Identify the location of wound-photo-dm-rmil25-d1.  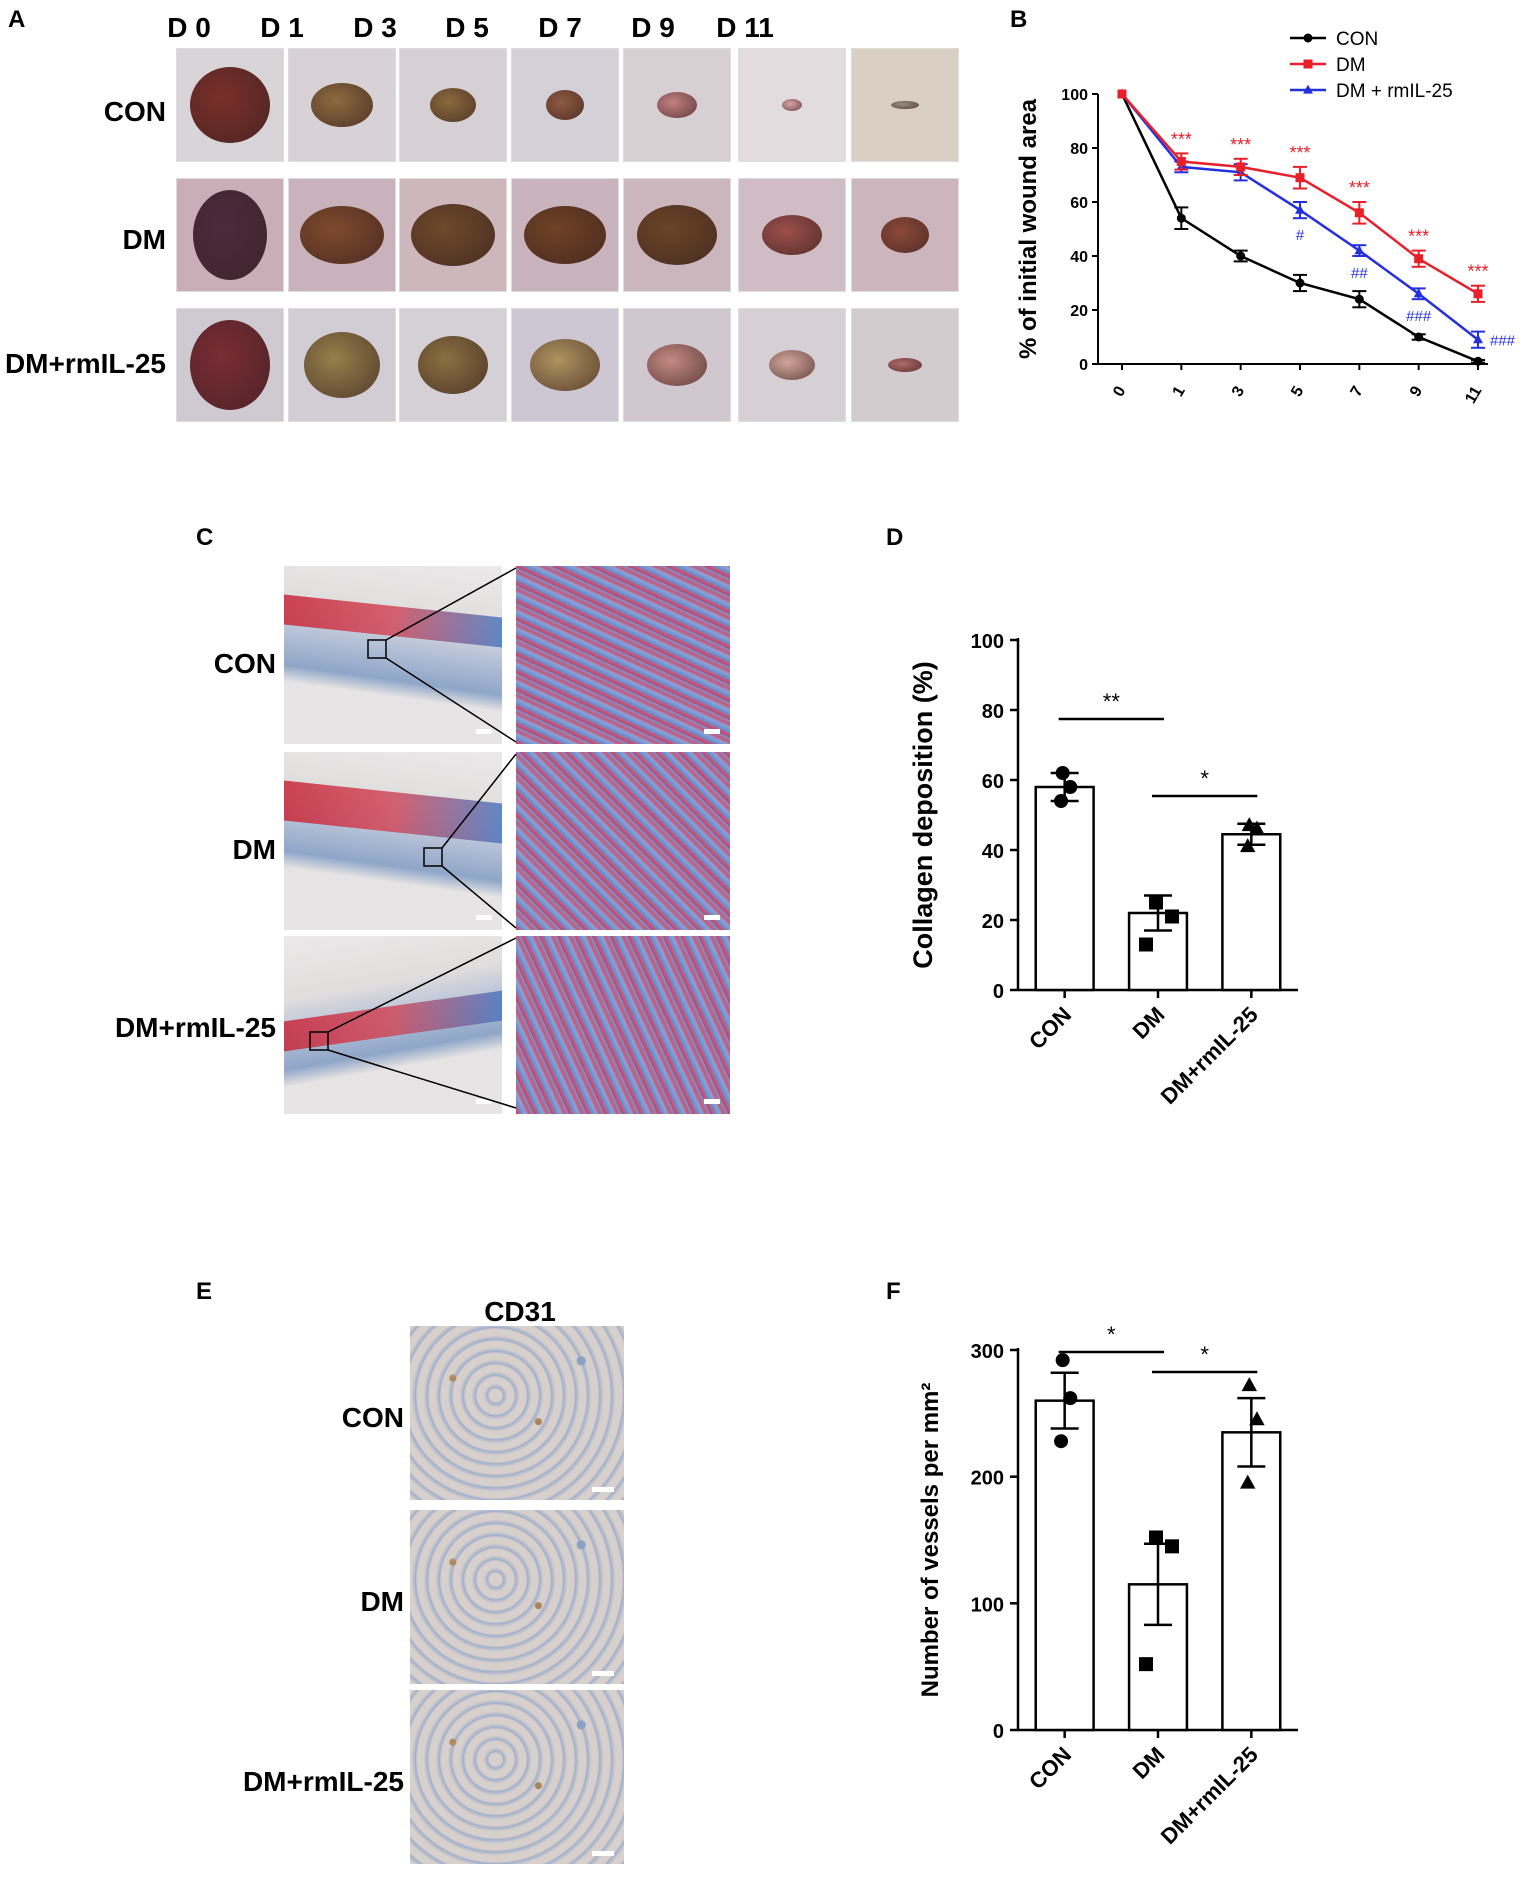
(342, 365).